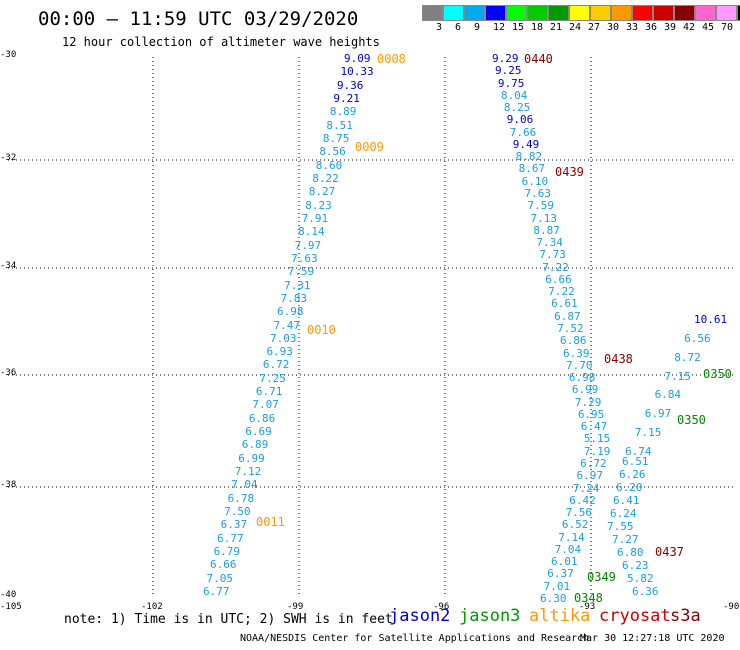 The height and width of the screenshot is (650, 740). Describe the element at coordinates (357, 58) in the screenshot. I see `swh-value: 9.09` at that location.